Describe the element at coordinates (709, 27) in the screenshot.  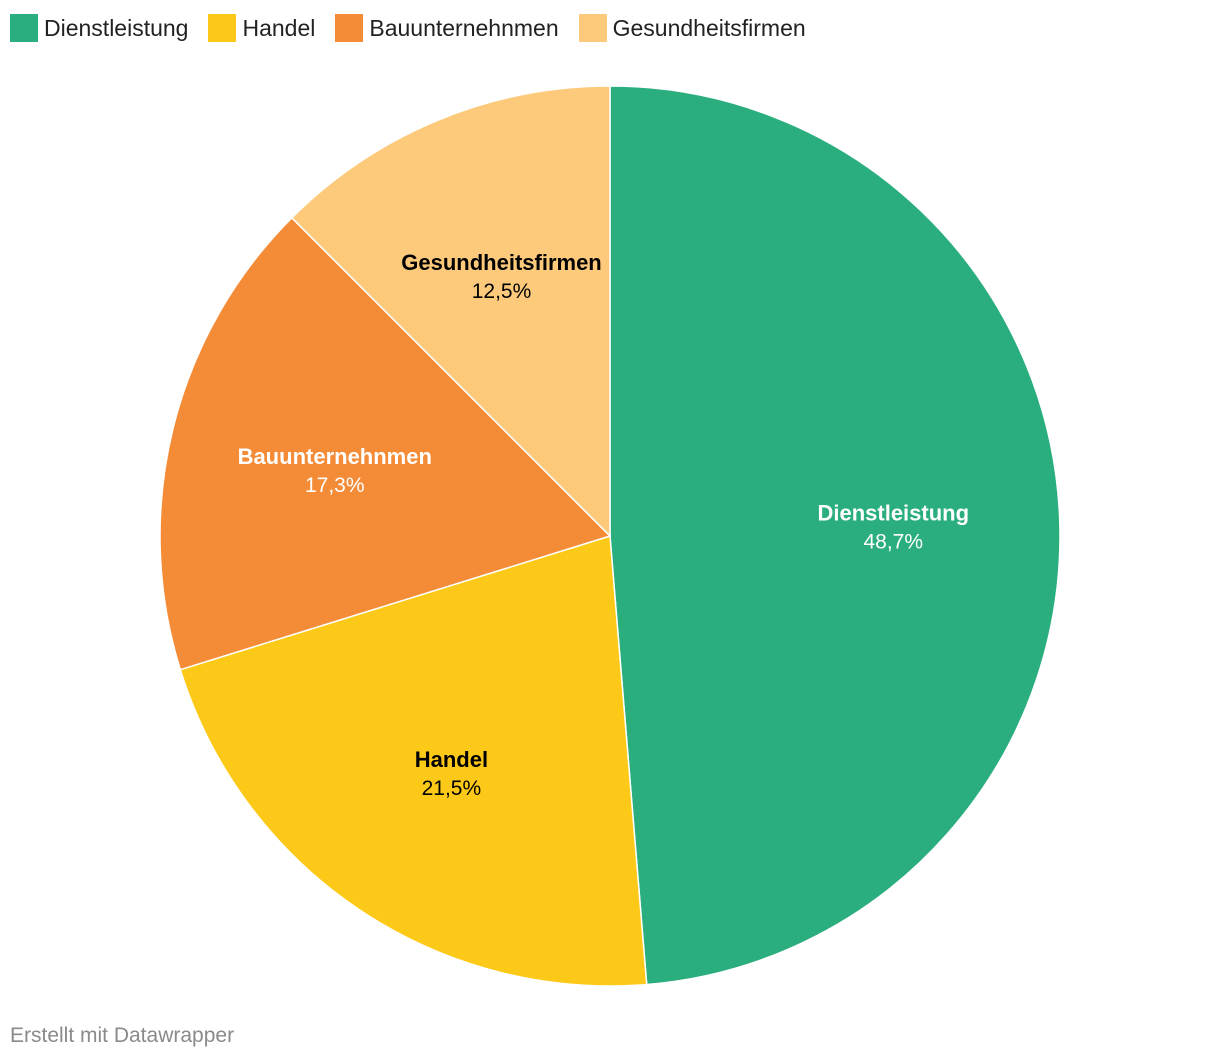
I see `legend-label-gesundheitsfirmen: Gesundheitsfirmen` at that location.